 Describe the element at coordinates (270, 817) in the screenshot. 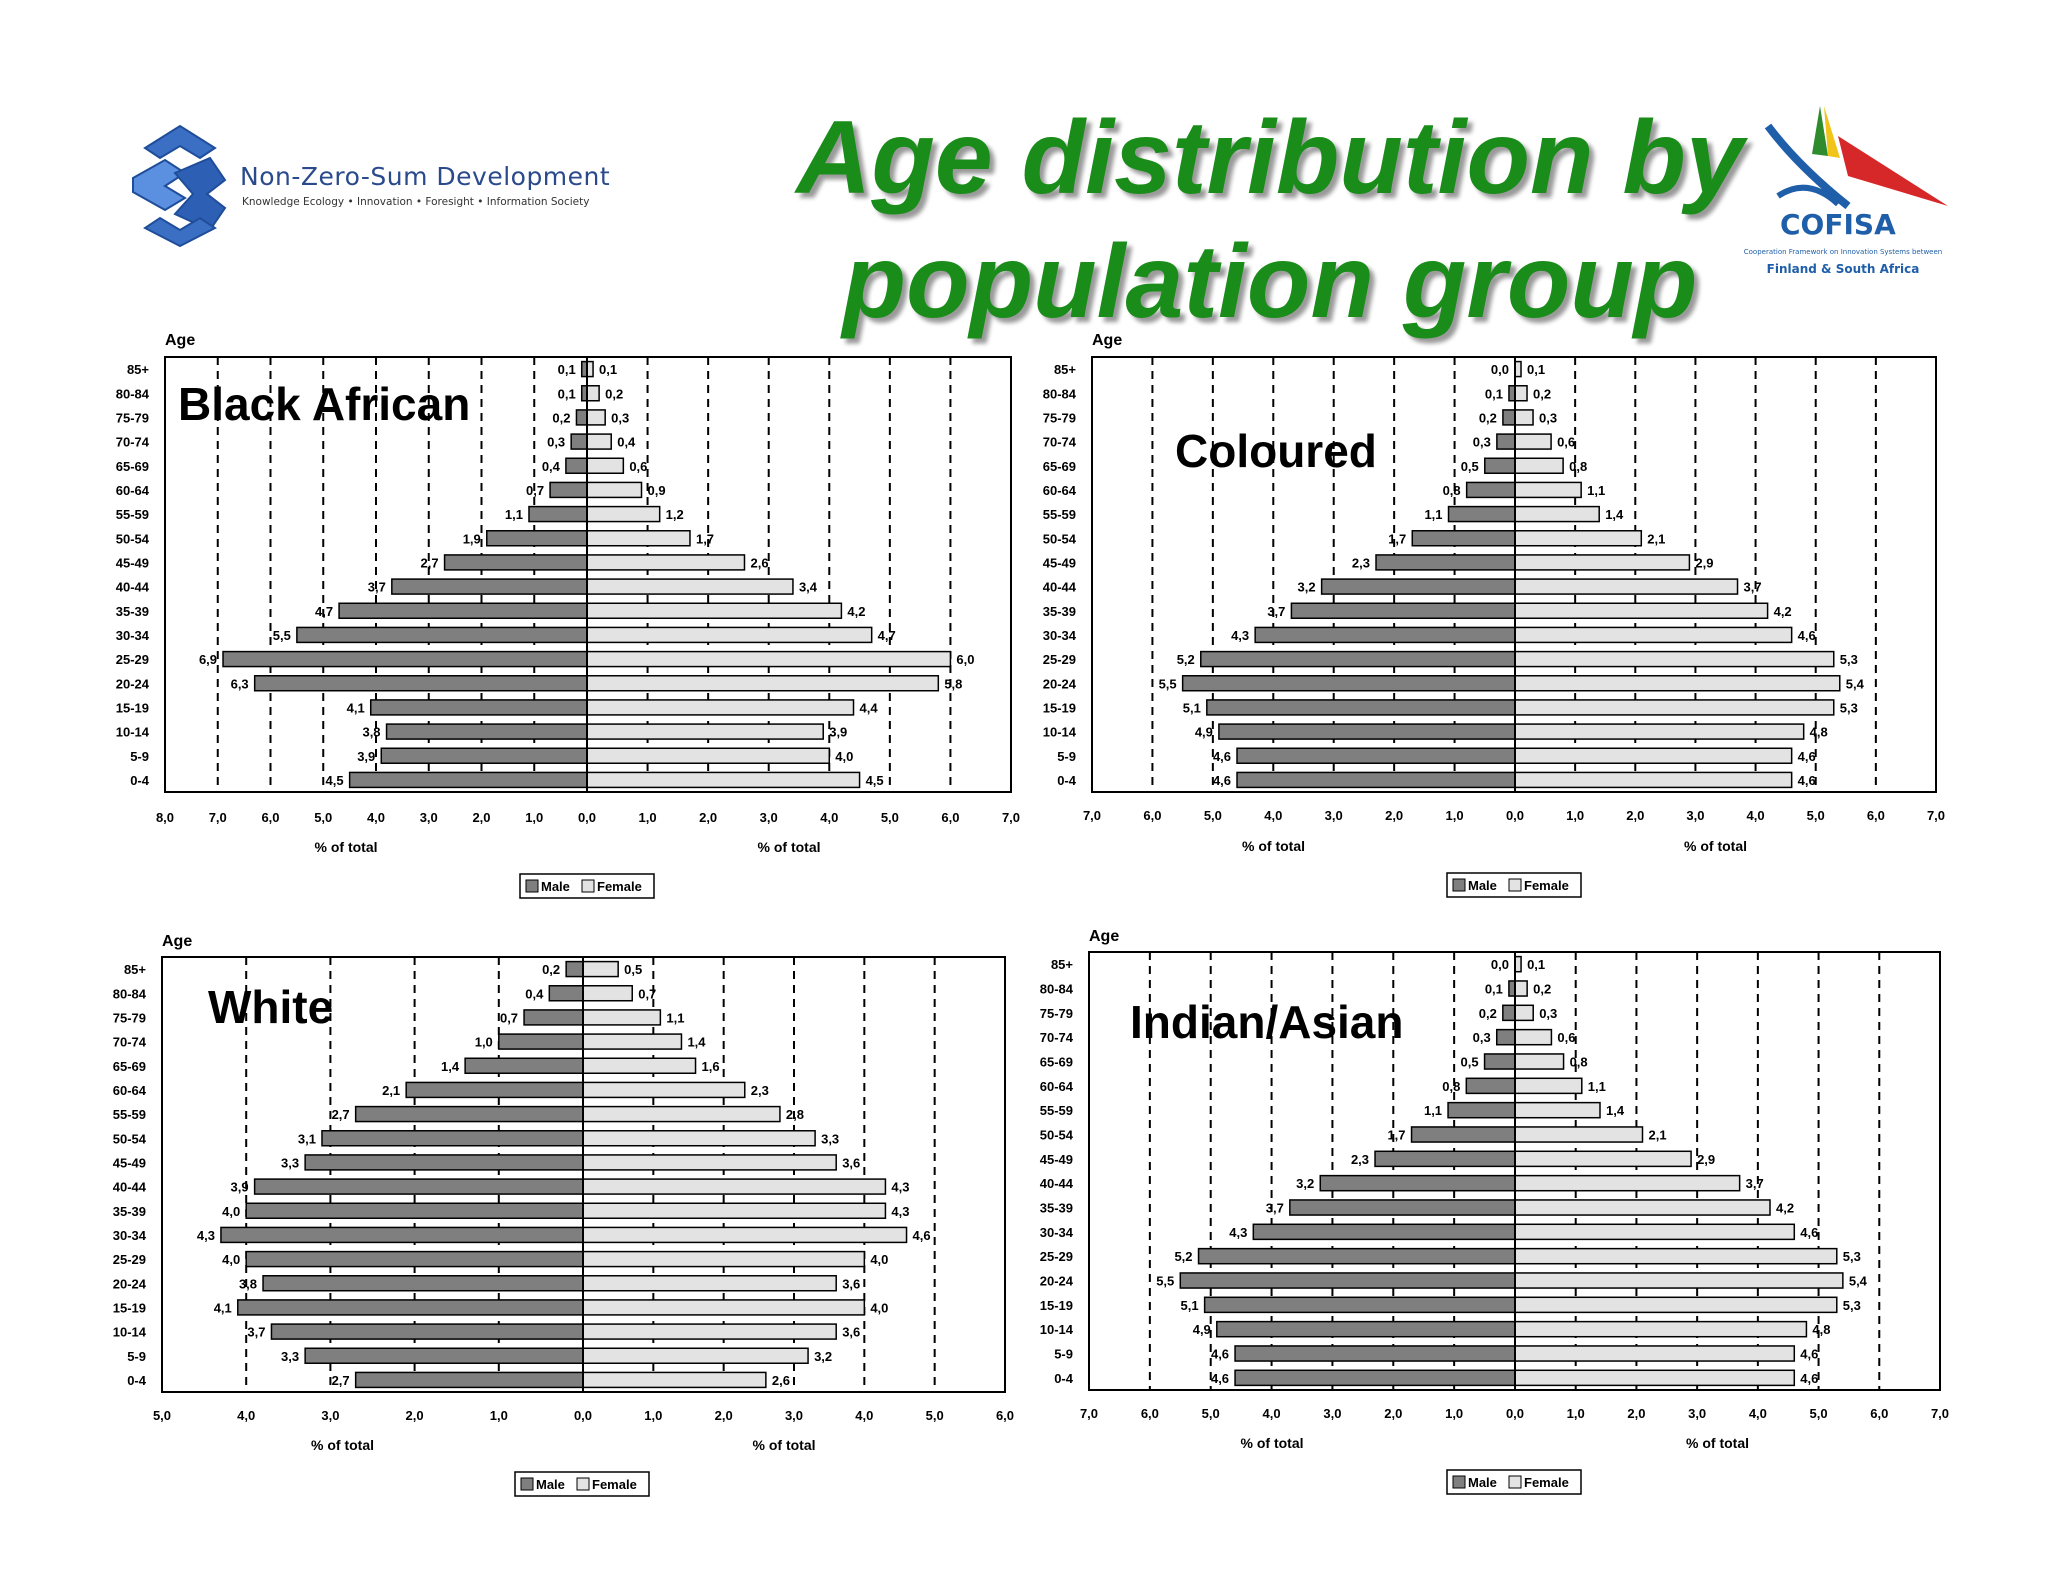

I see `x-tick-label-male: 6,0` at that location.